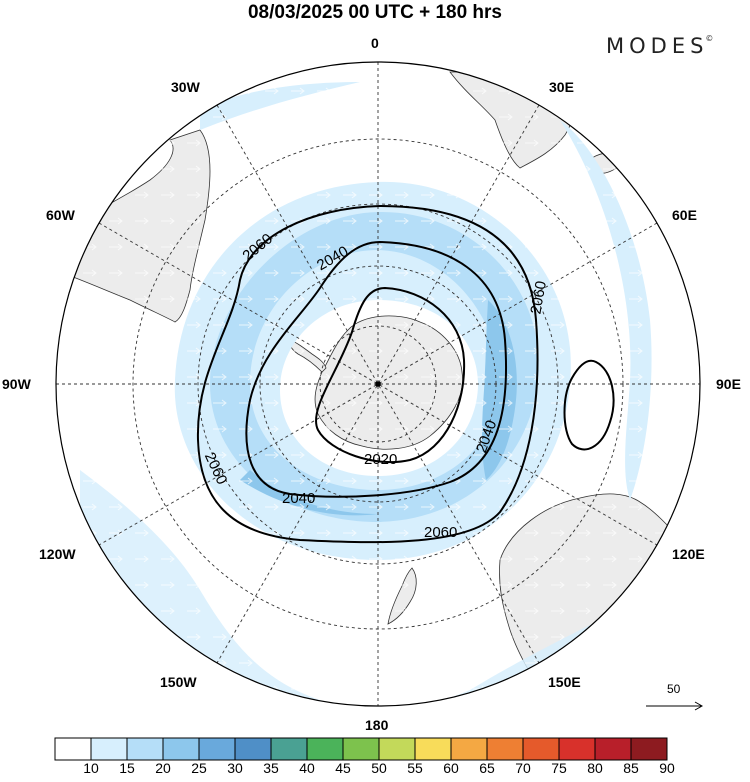  I want to click on colorbar-tick-label: 75, so click(559, 768).